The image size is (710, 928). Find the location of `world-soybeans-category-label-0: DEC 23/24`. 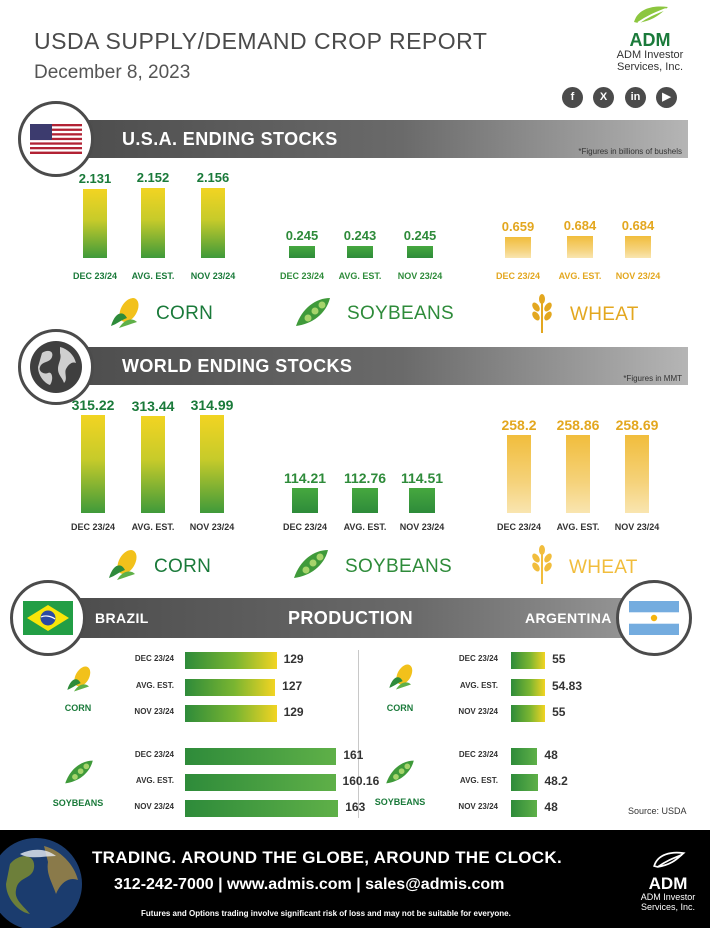

world-soybeans-category-label-0: DEC 23/24 is located at coordinates (305, 527).